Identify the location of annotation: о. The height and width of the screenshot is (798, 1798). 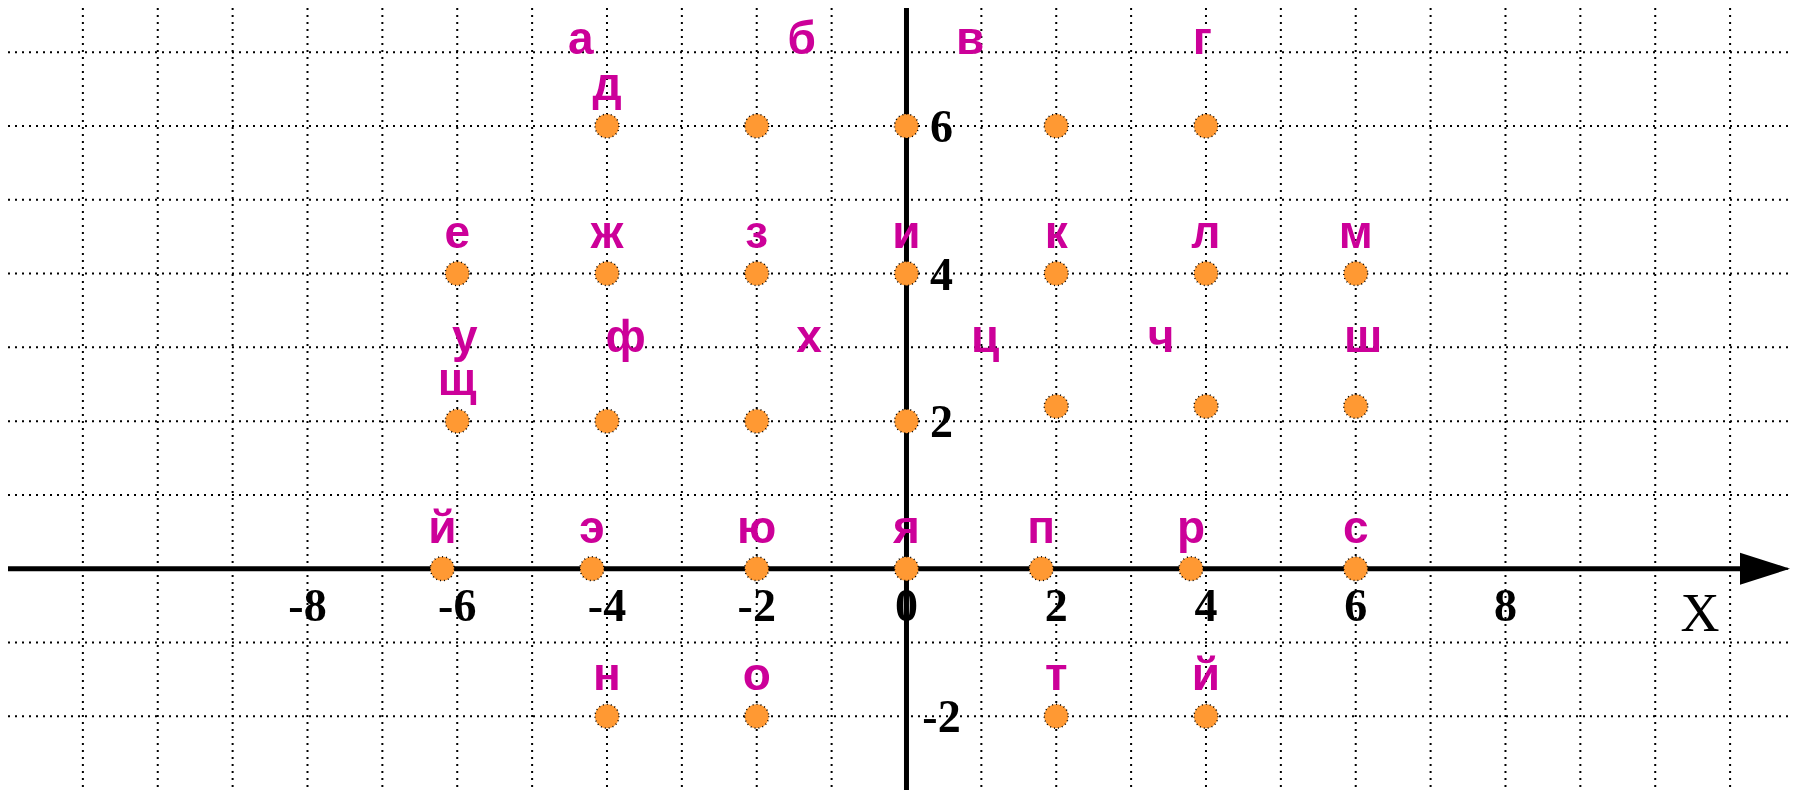
(756, 674).